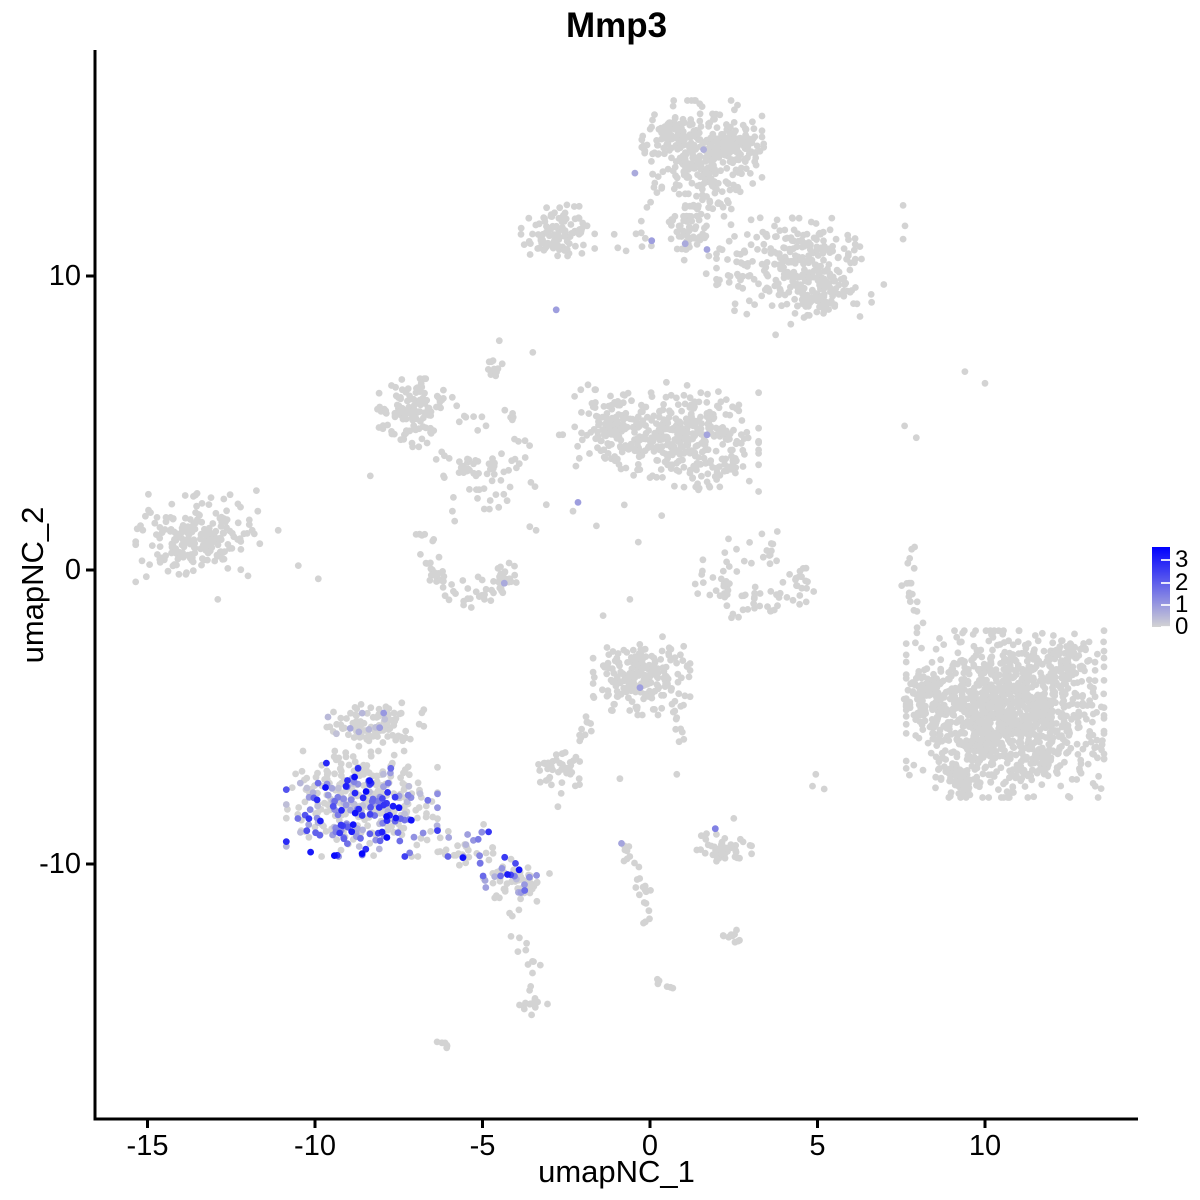 The width and height of the screenshot is (1200, 1200). I want to click on plot-title: Mmp3, so click(616, 25).